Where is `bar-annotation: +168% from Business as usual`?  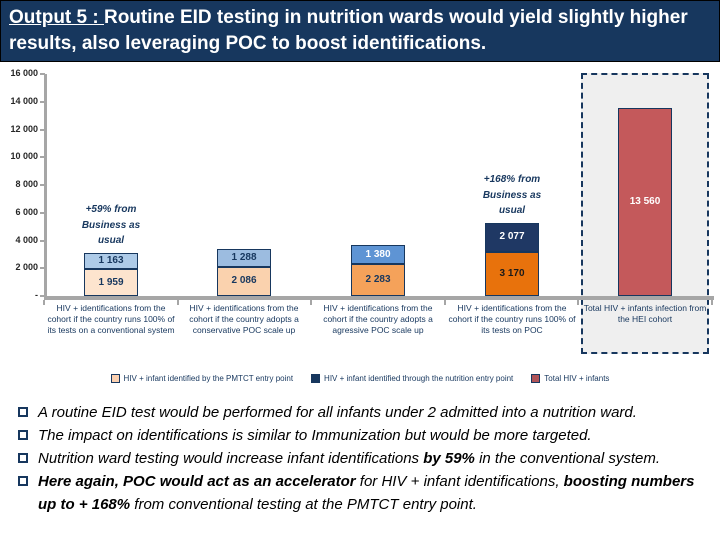 bar-annotation: +168% from Business as usual is located at coordinates (512, 195).